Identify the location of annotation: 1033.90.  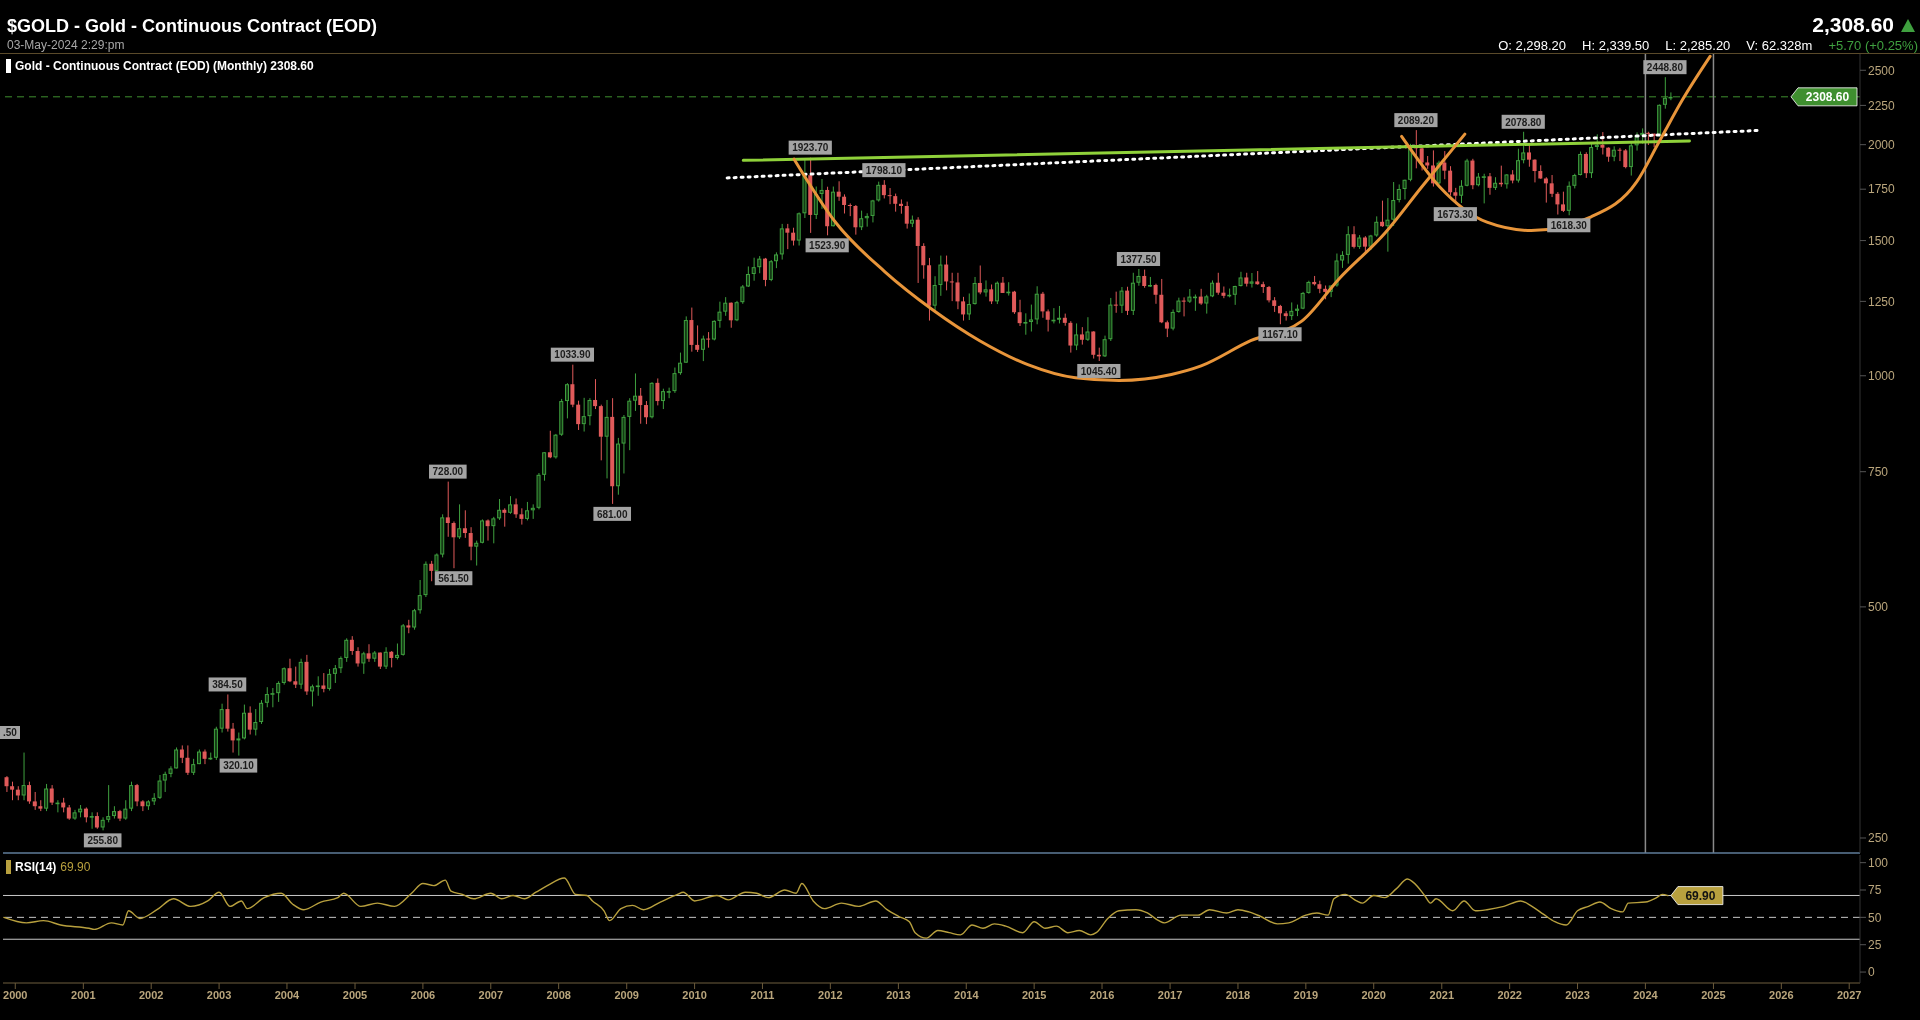
(572, 355).